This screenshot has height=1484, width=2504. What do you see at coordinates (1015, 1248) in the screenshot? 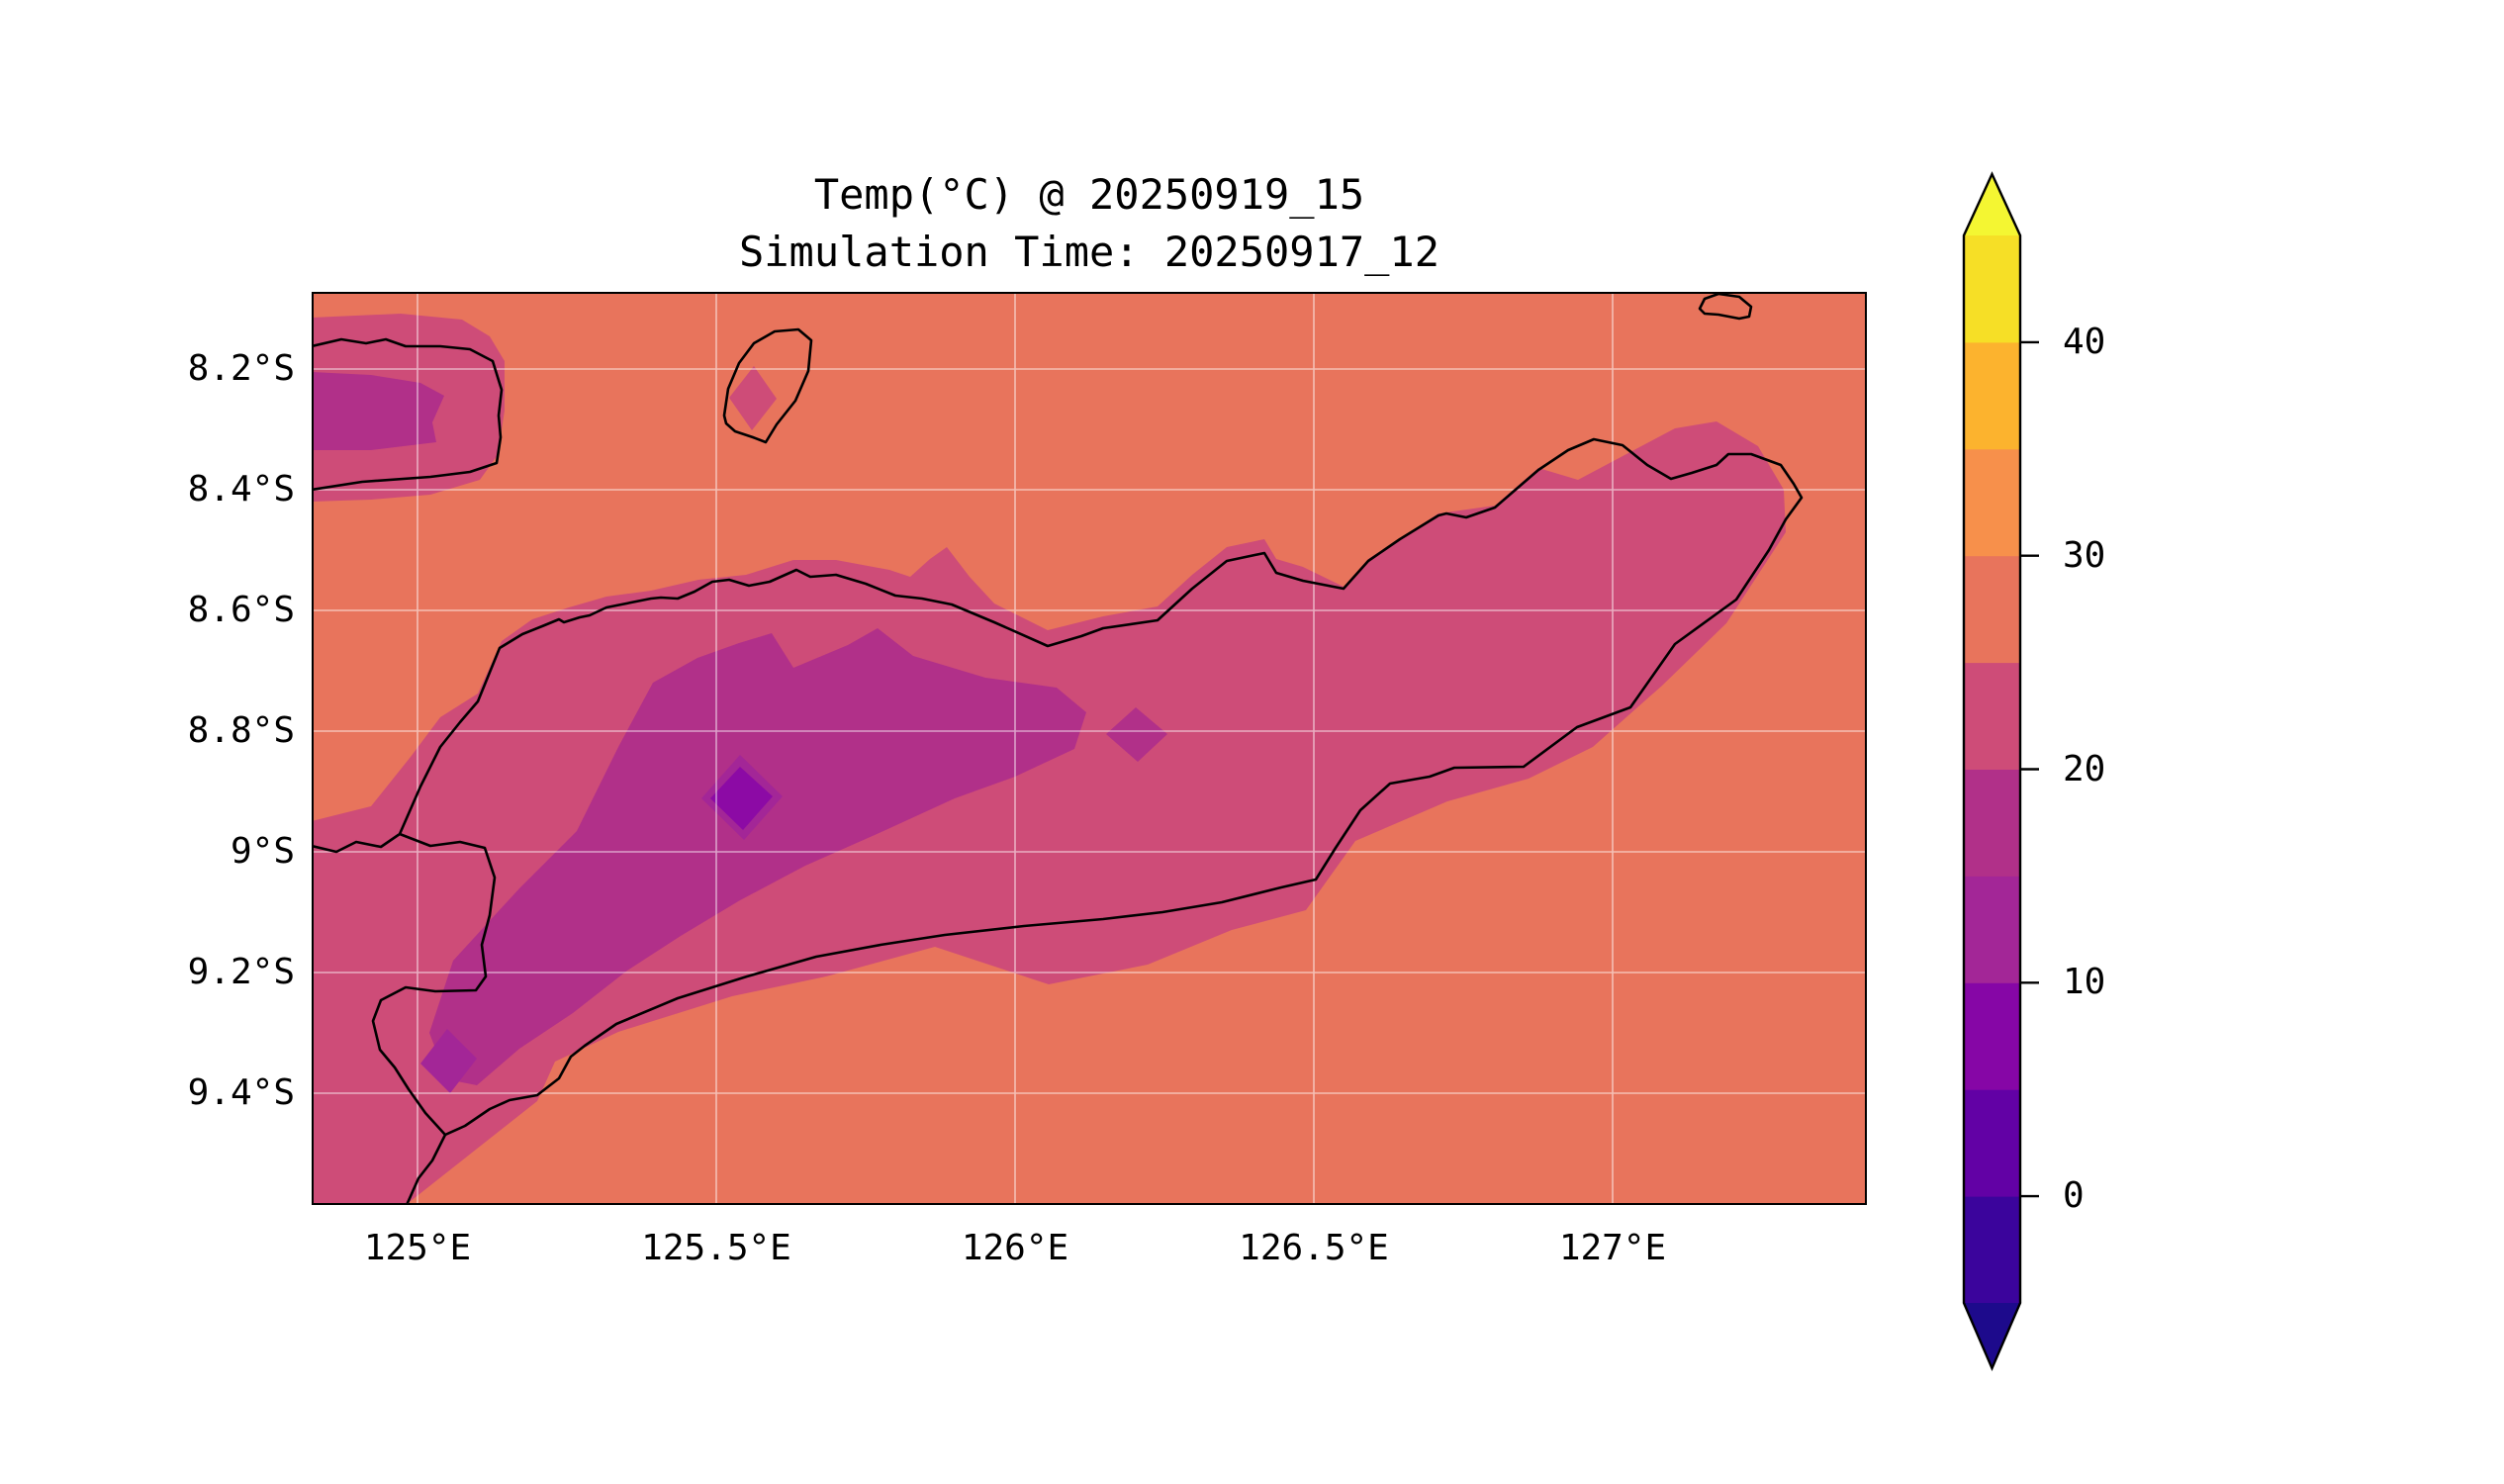
I see `x-tick-126e: 126°E` at bounding box center [1015, 1248].